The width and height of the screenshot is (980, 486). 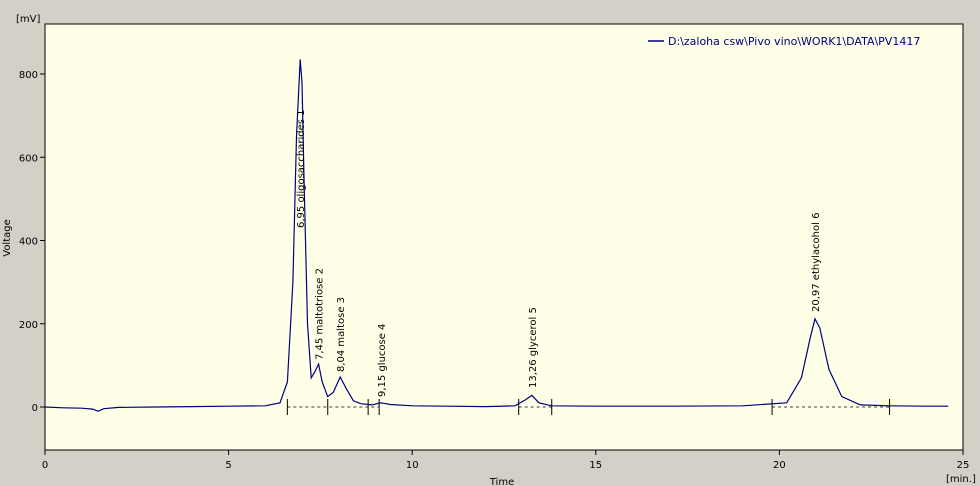 What do you see at coordinates (320, 314) in the screenshot?
I see `peak-label: 7,45 maltotriose 2` at bounding box center [320, 314].